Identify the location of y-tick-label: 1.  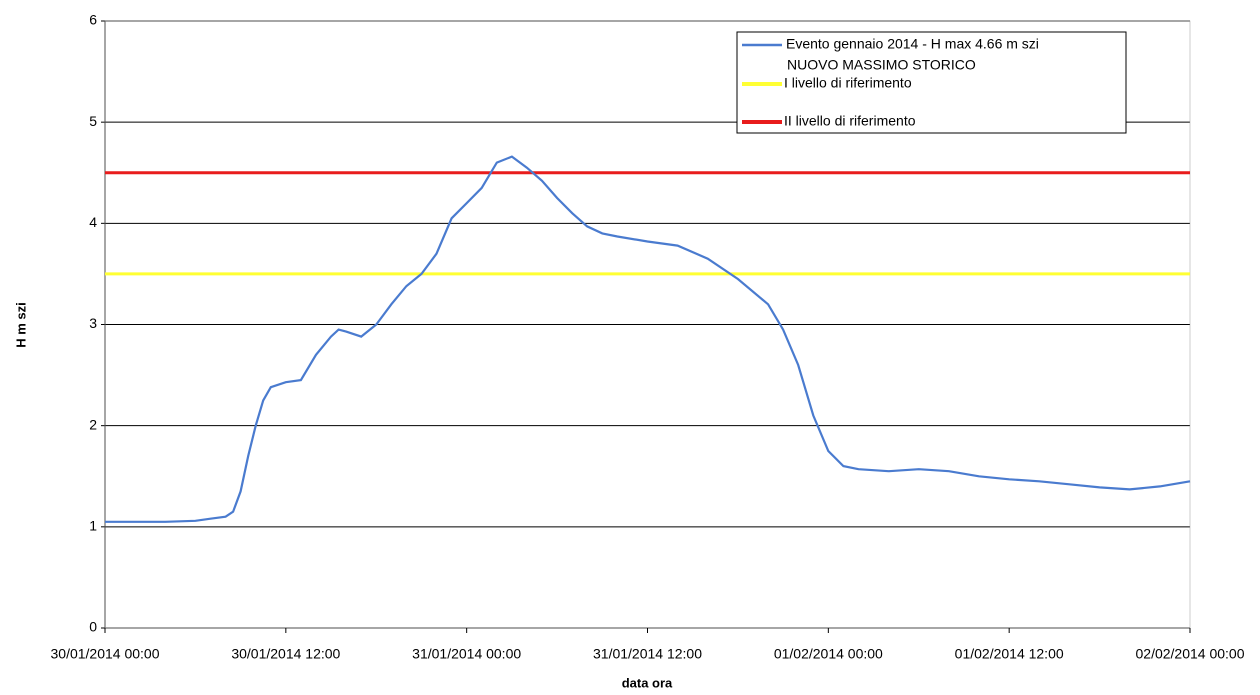
(93, 526).